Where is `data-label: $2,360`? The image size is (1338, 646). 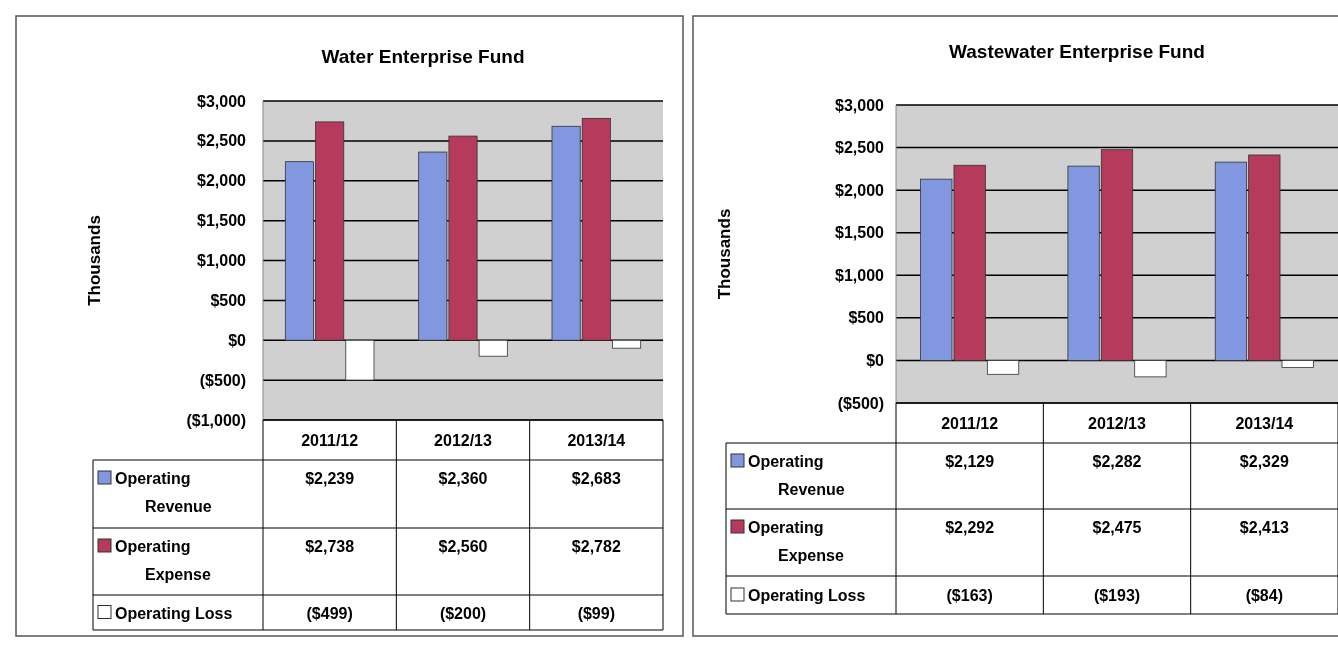 data-label: $2,360 is located at coordinates (463, 478).